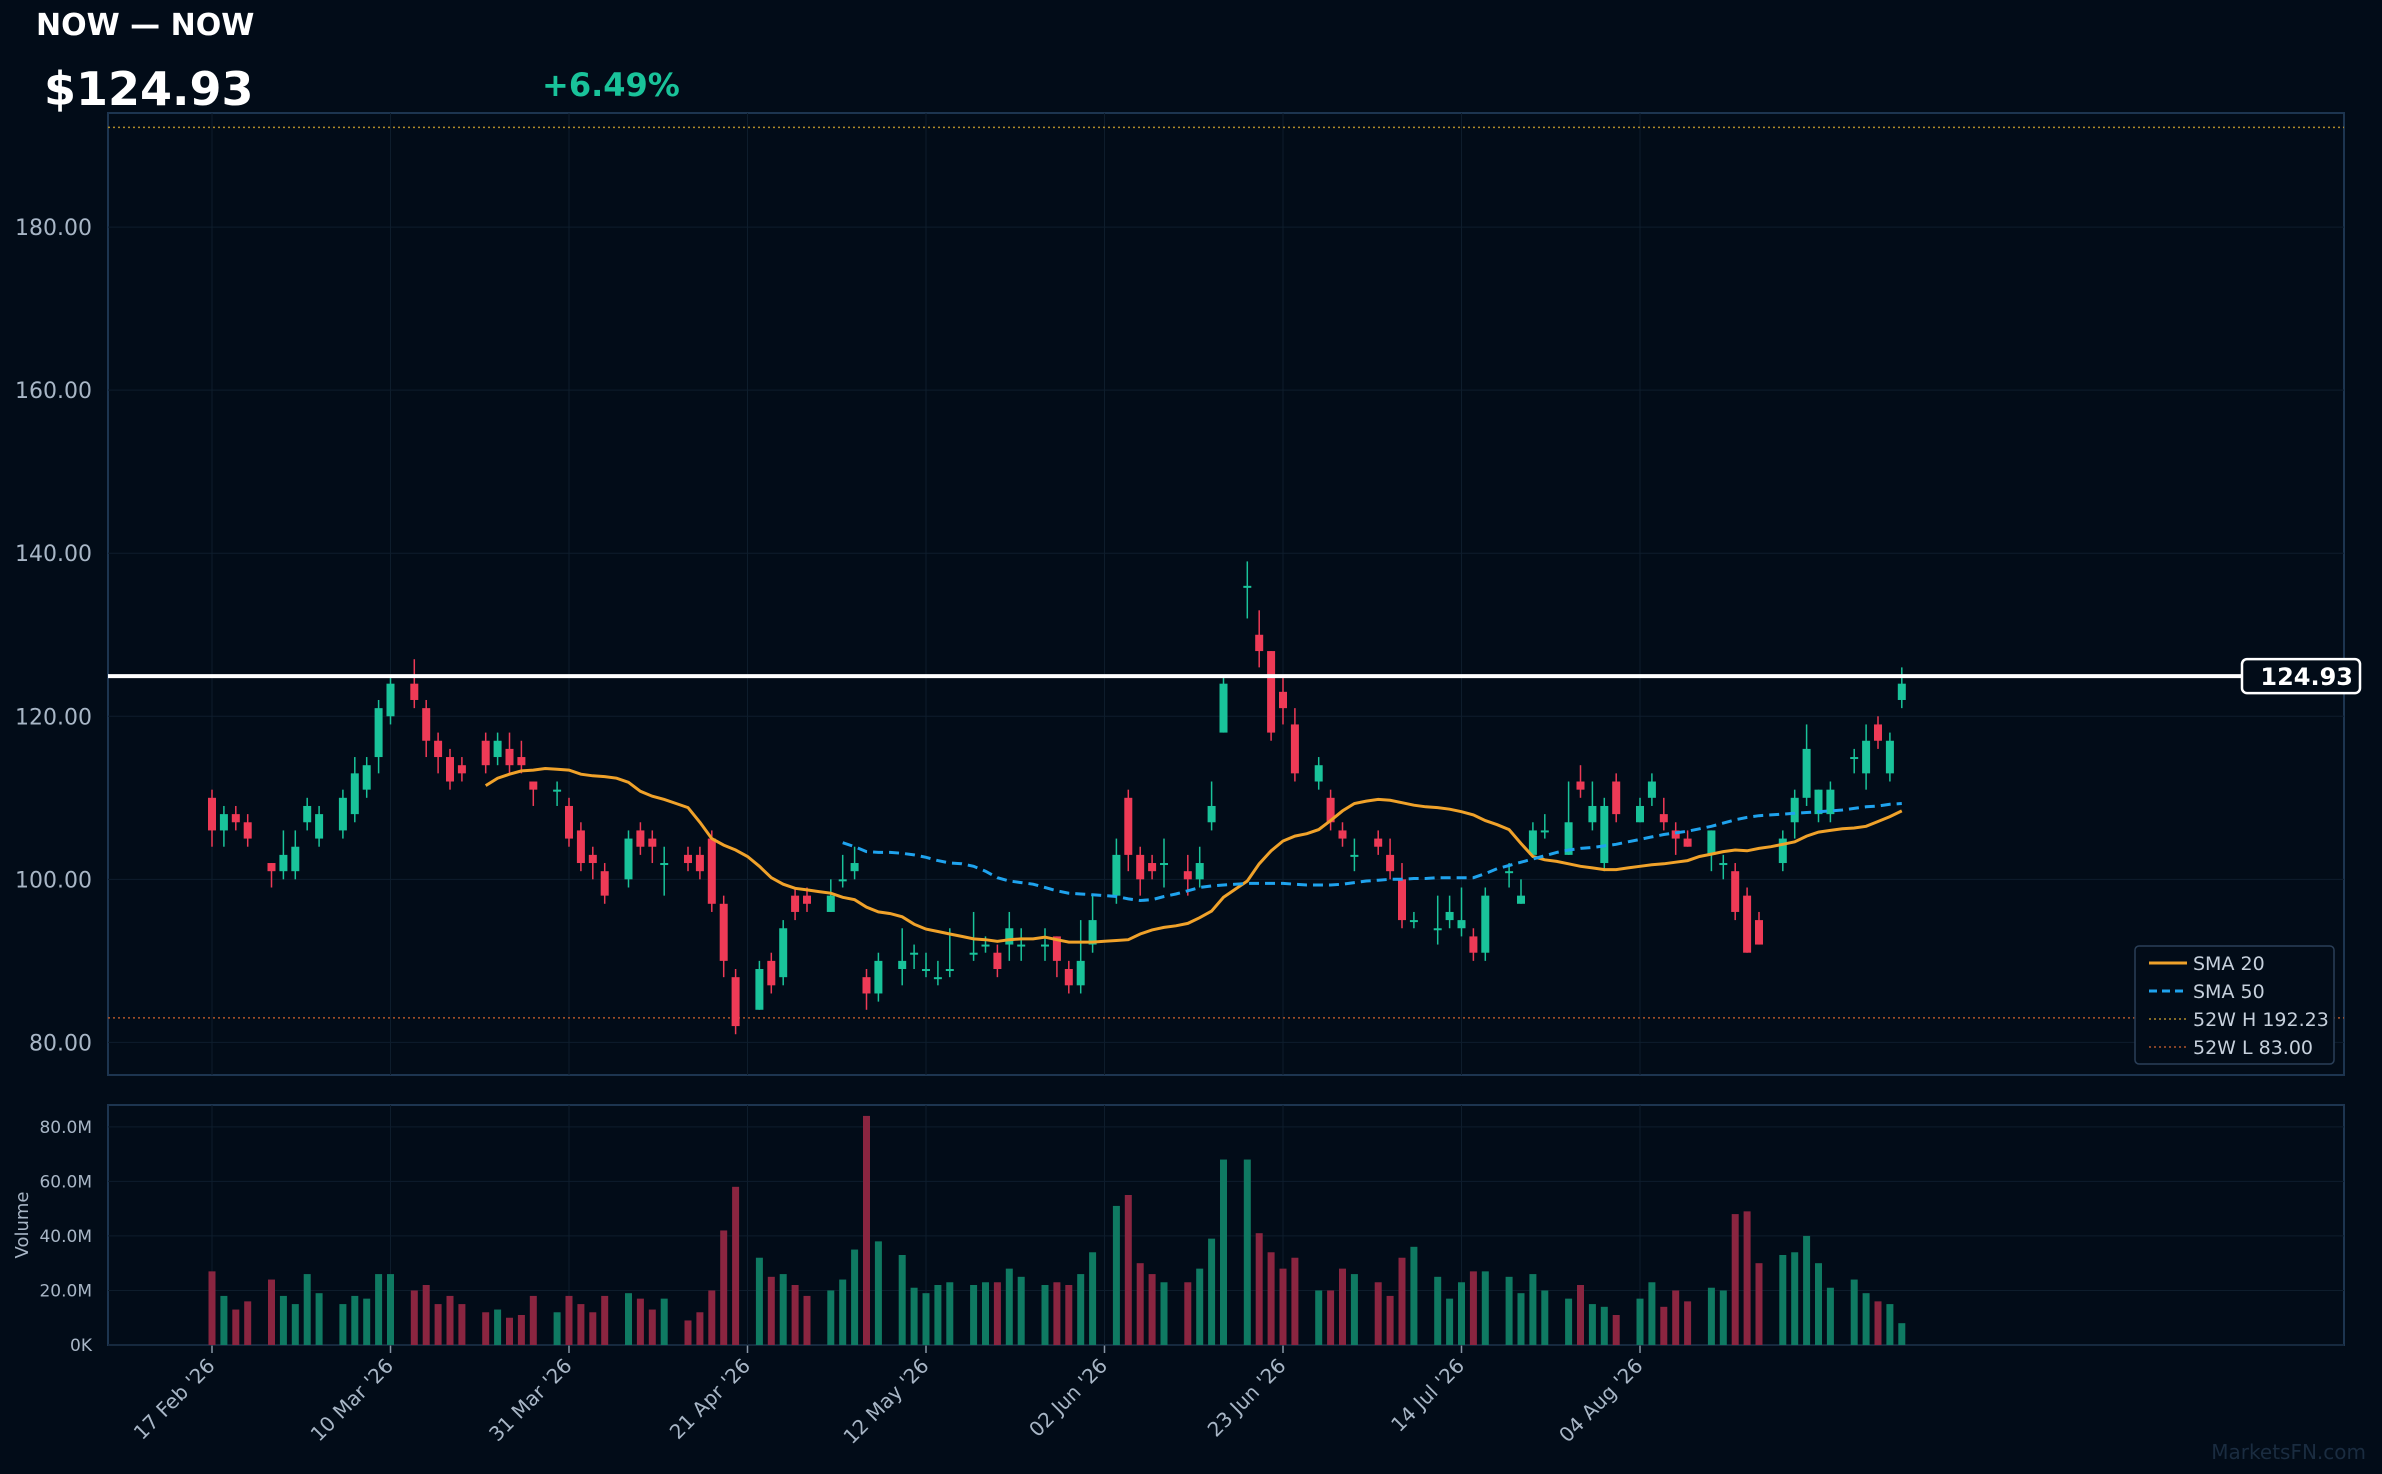 Image resolution: width=2382 pixels, height=1474 pixels. I want to click on volume-tick-label: 40.0M, so click(65, 1237).